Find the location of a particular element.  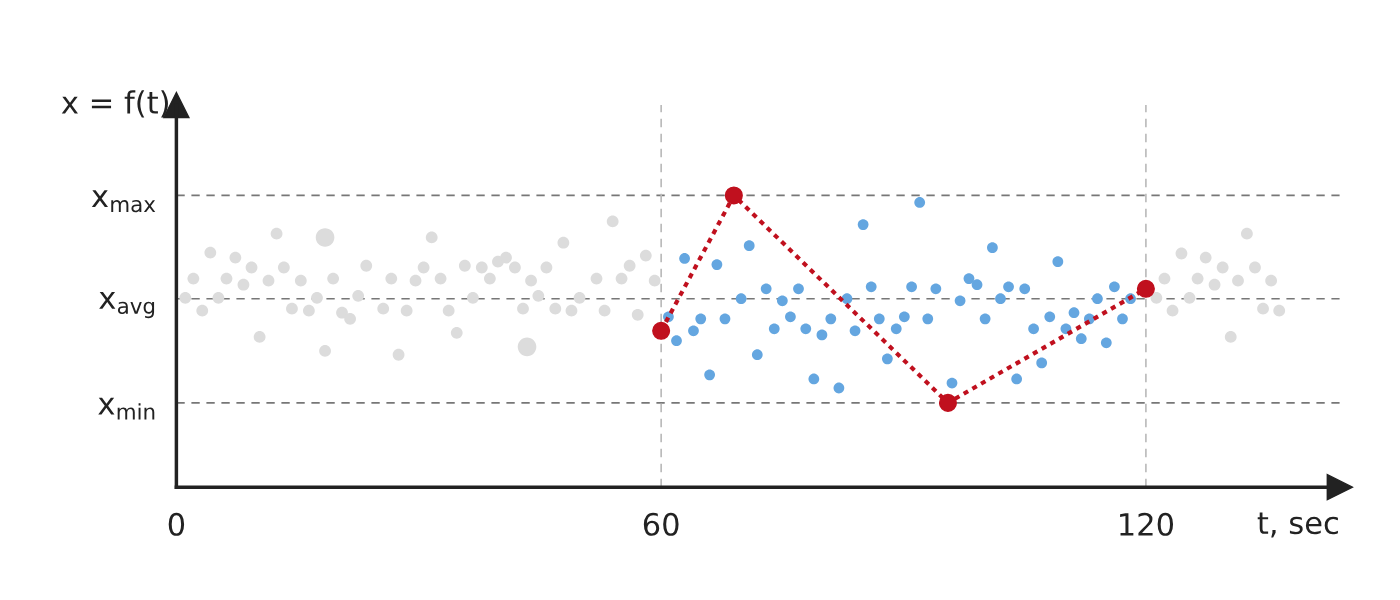

ref-line-label: x$_{max}$ is located at coordinates (123, 201).